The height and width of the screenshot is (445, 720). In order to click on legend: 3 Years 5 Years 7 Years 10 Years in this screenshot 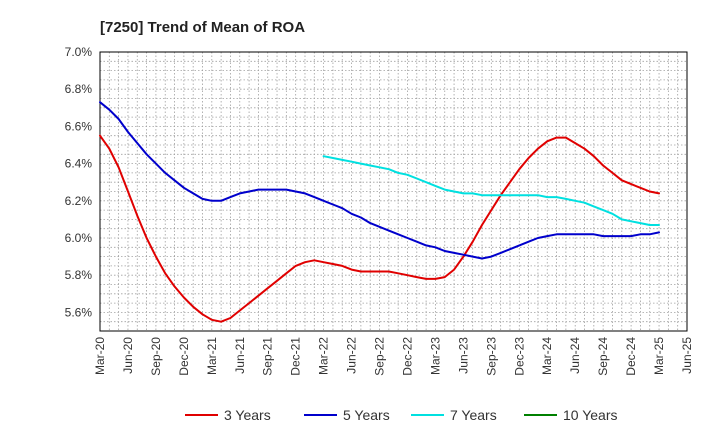, I will do `click(401, 415)`.